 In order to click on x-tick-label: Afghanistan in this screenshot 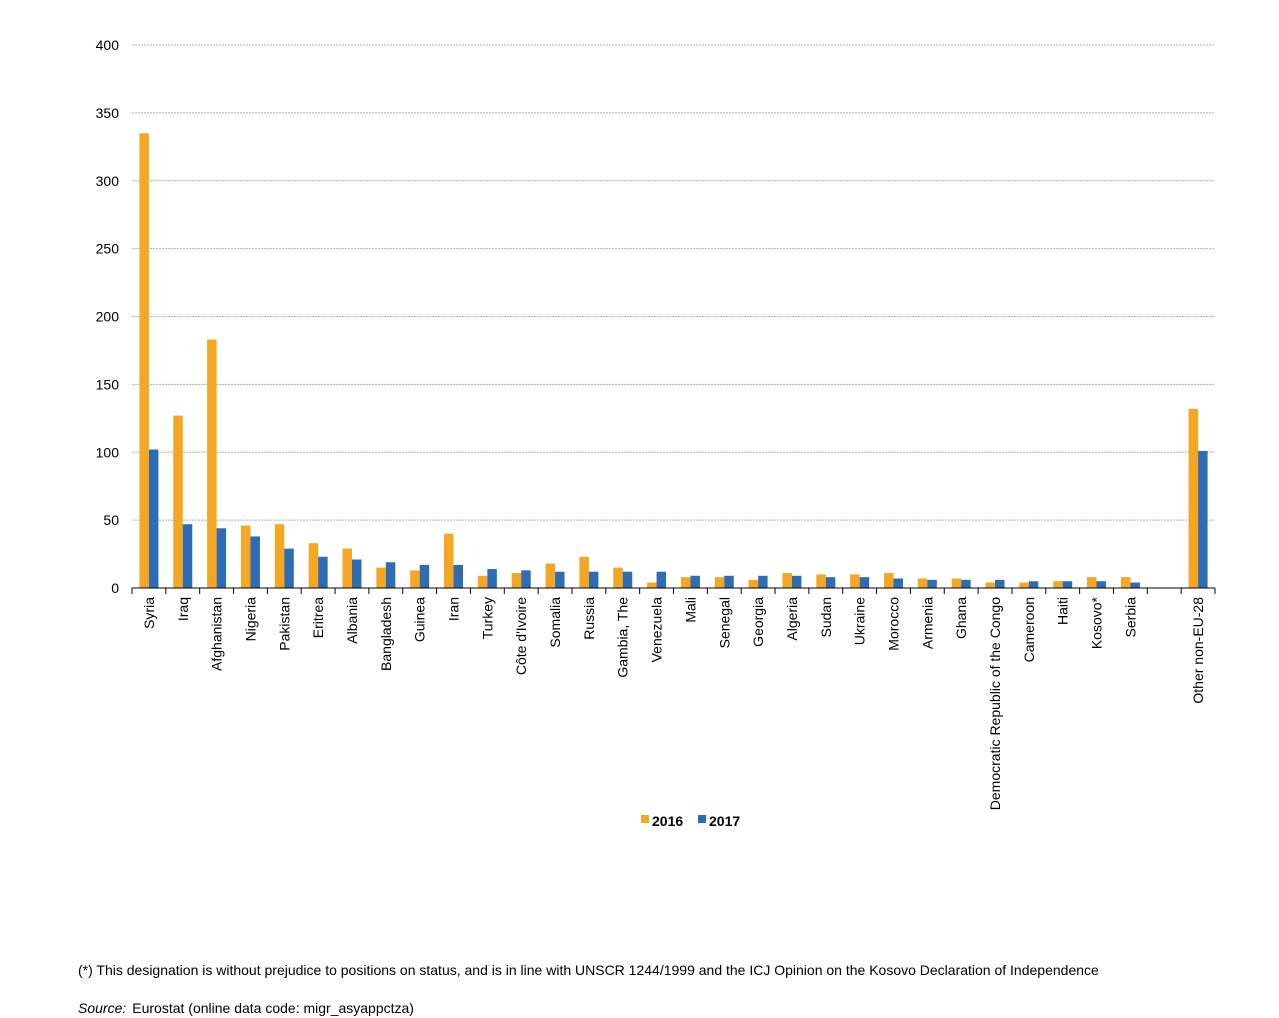, I will do `click(217, 634)`.